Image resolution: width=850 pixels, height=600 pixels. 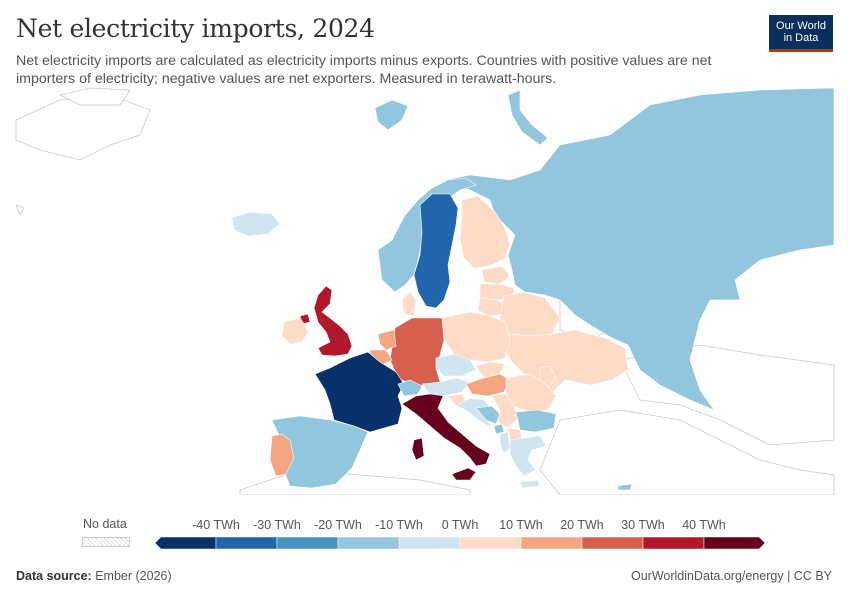 I want to click on region-france, so click(x=359, y=392).